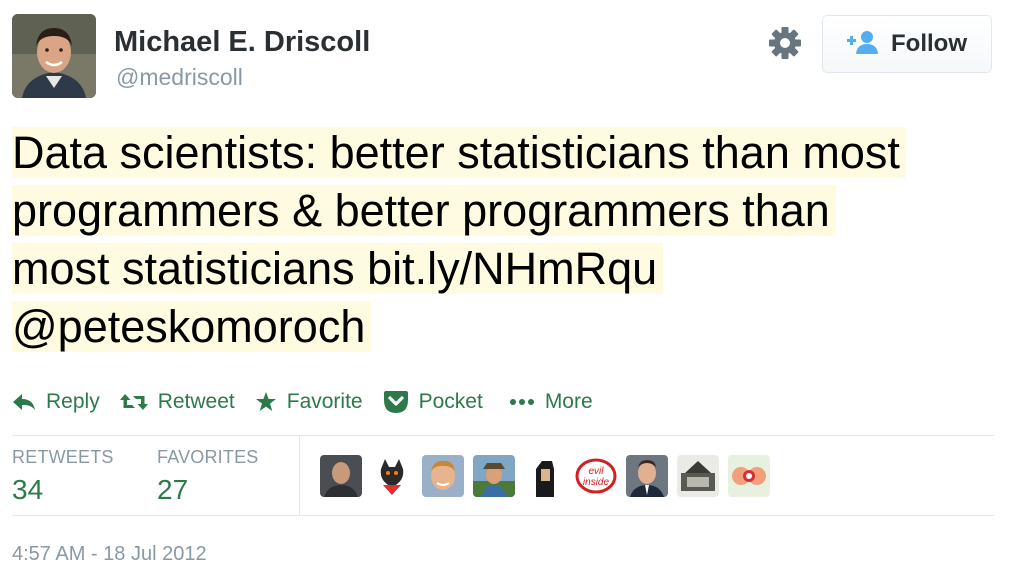 The width and height of the screenshot is (1014, 576). I want to click on pocket-button: Pocket, so click(433, 402).